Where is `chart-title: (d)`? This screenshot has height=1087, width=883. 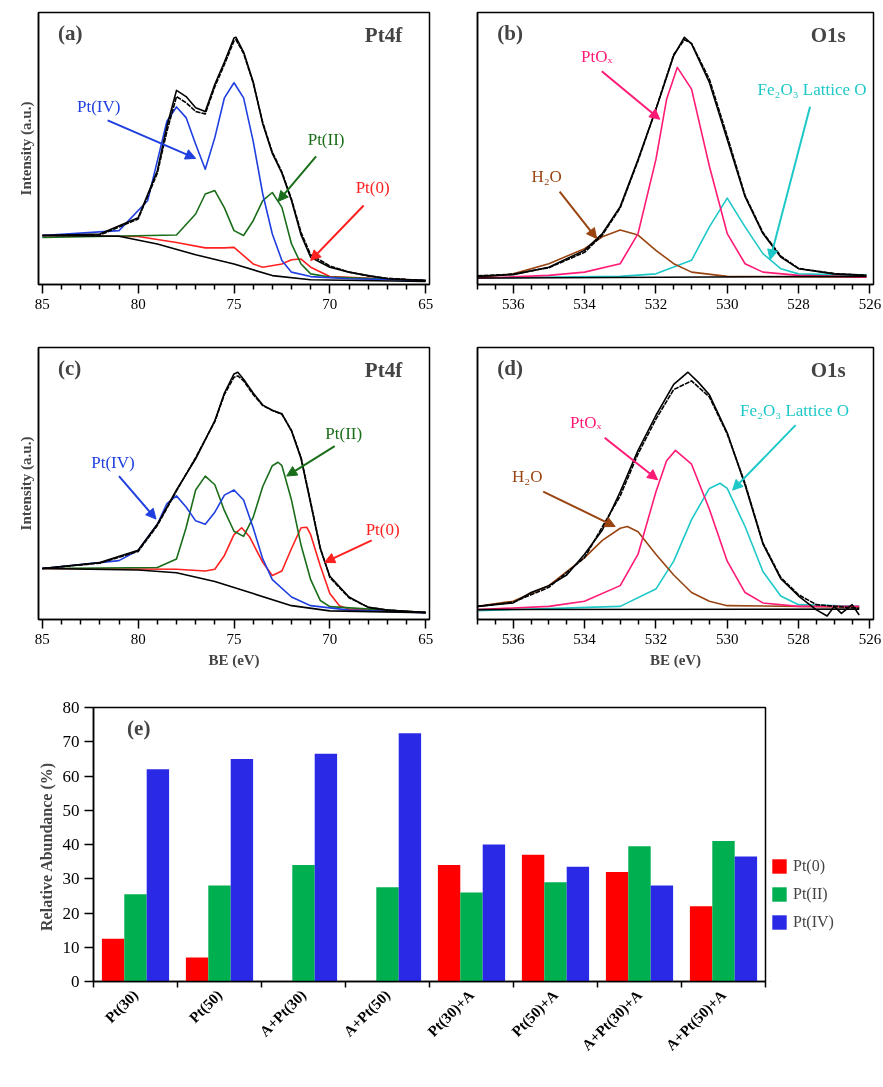
chart-title: (d) is located at coordinates (510, 367).